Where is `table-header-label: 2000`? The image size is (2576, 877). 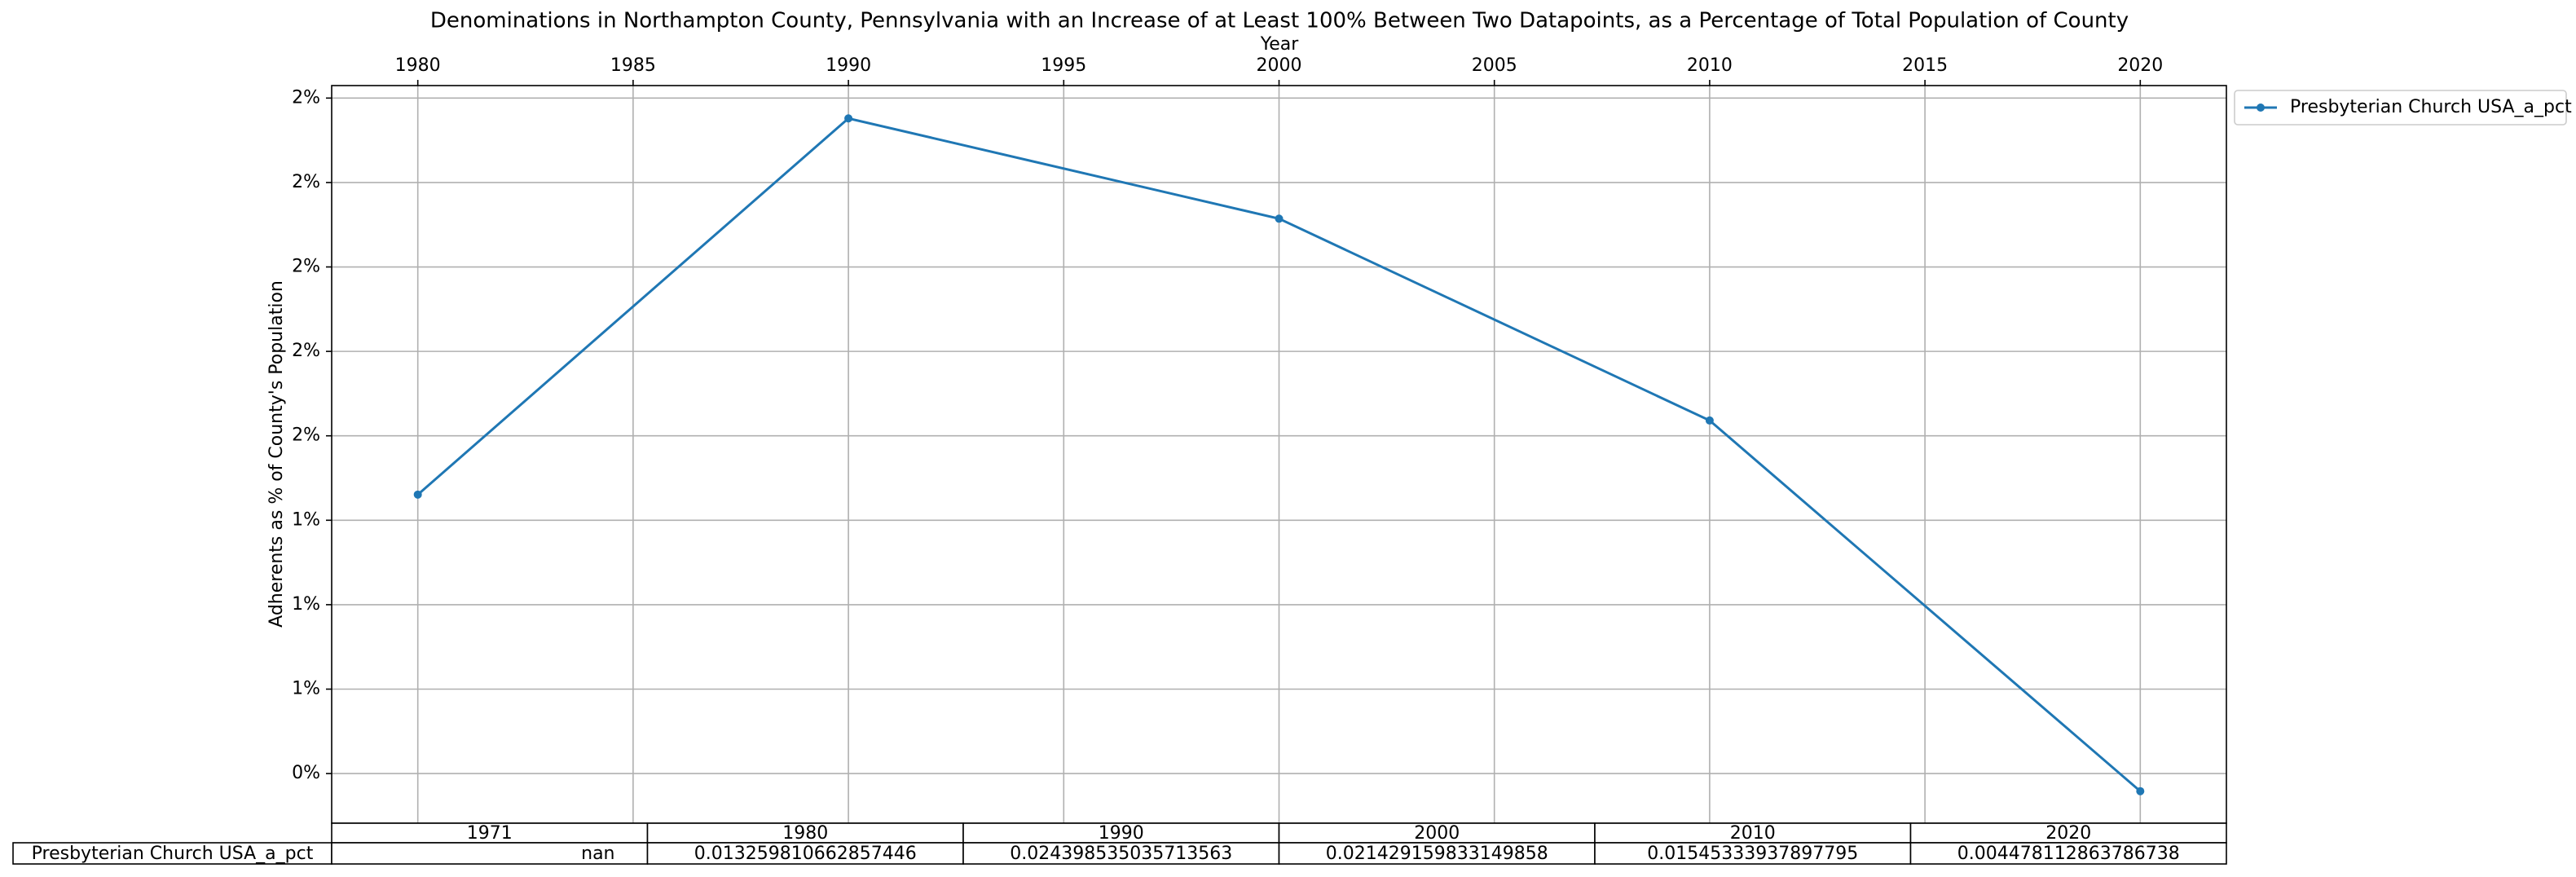
table-header-label: 2000 is located at coordinates (1437, 833).